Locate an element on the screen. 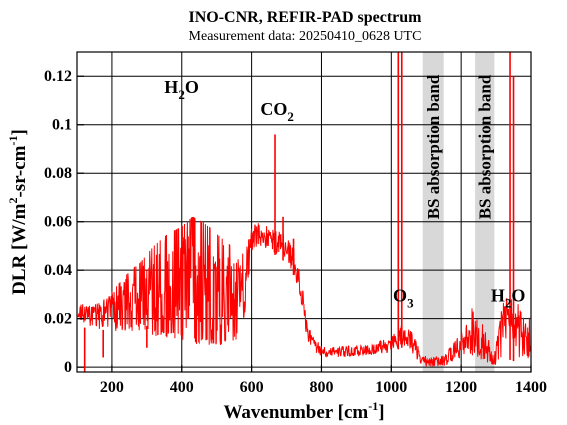  x-axis-label: Wavenumber [cm-1] is located at coordinates (303, 411).